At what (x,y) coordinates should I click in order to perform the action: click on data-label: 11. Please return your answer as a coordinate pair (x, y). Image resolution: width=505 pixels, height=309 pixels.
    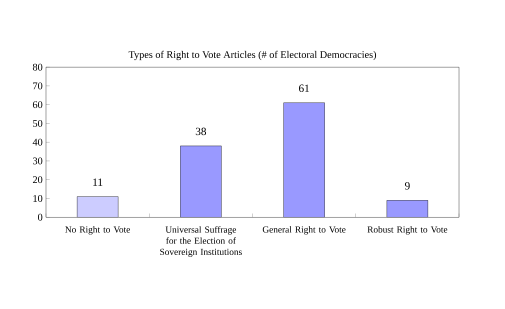
    Looking at the image, I should click on (97, 182).